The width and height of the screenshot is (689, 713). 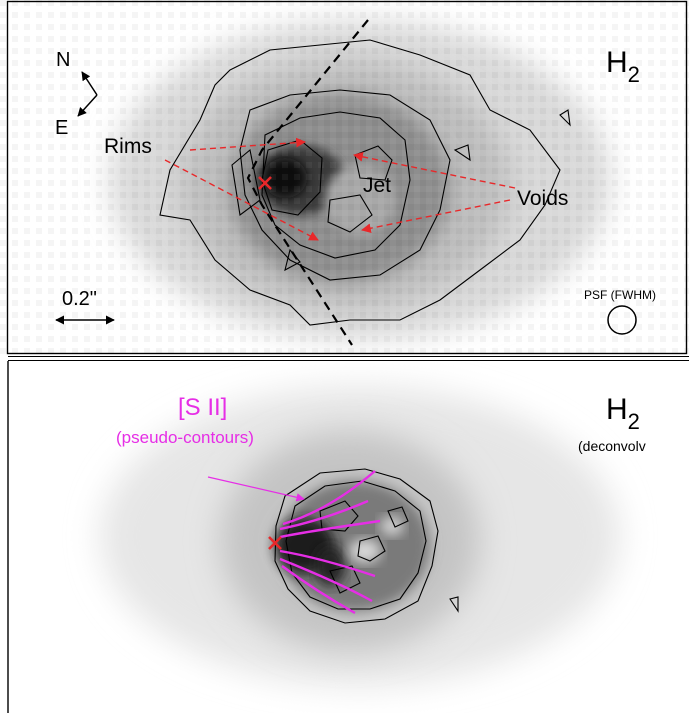 I want to click on compass, so click(x=87, y=94).